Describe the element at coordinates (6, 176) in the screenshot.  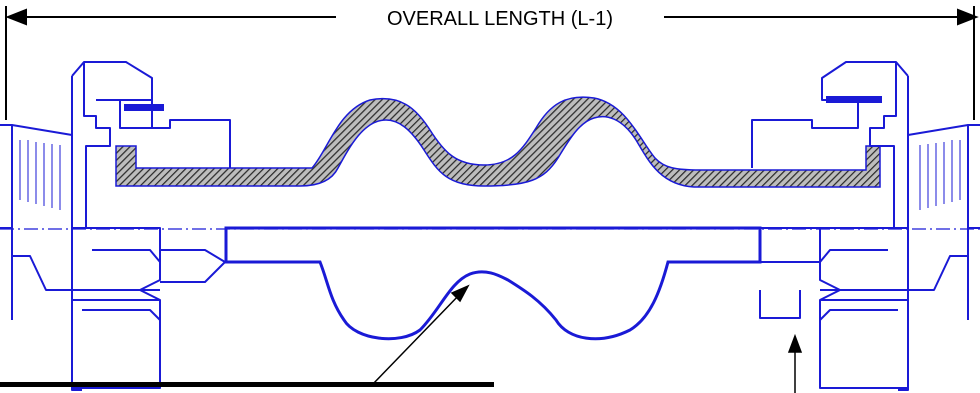
I see `left-pipe-nipple` at that location.